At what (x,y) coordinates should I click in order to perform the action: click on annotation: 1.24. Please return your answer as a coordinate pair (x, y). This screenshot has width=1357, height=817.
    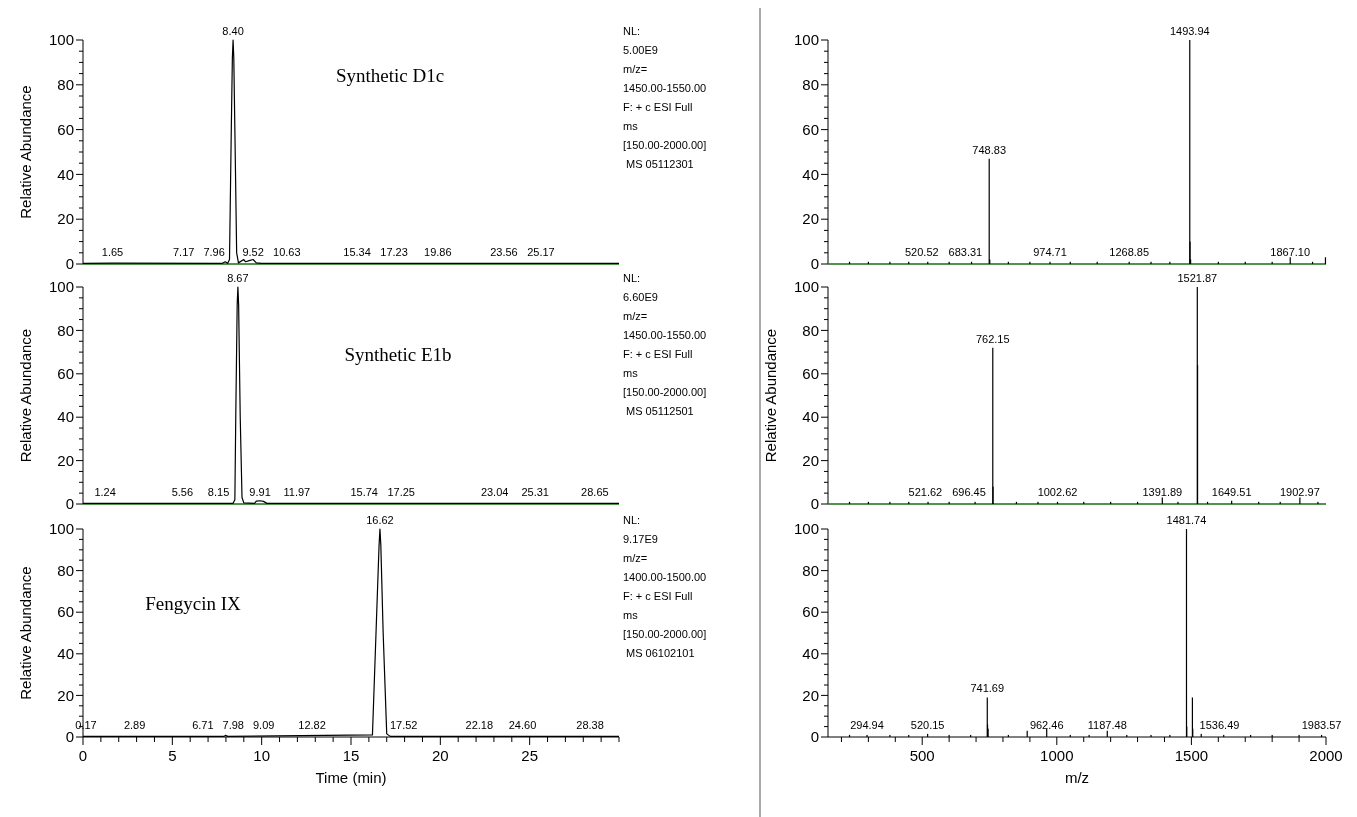
    Looking at the image, I should click on (105, 492).